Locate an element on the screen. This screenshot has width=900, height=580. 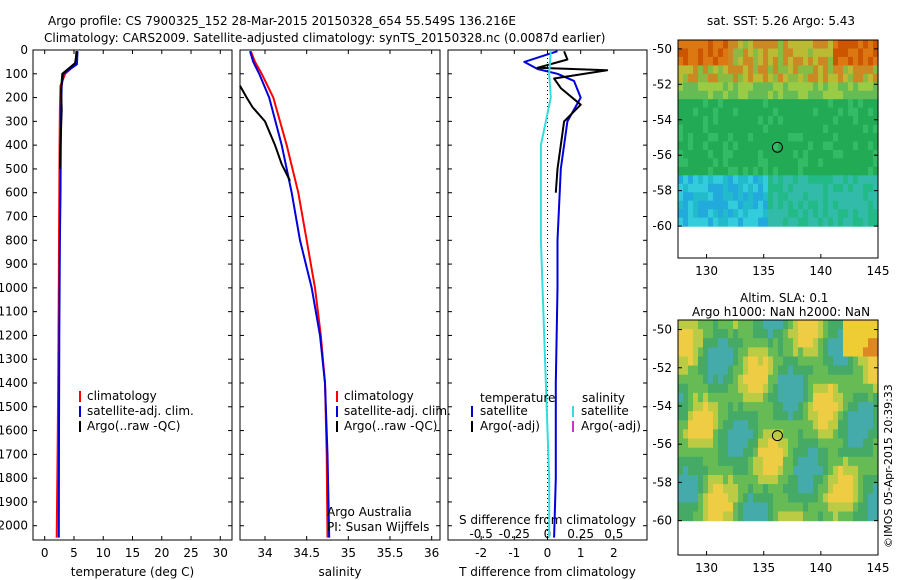
y-tick-label-20: 2000 is located at coordinates (14, 526).